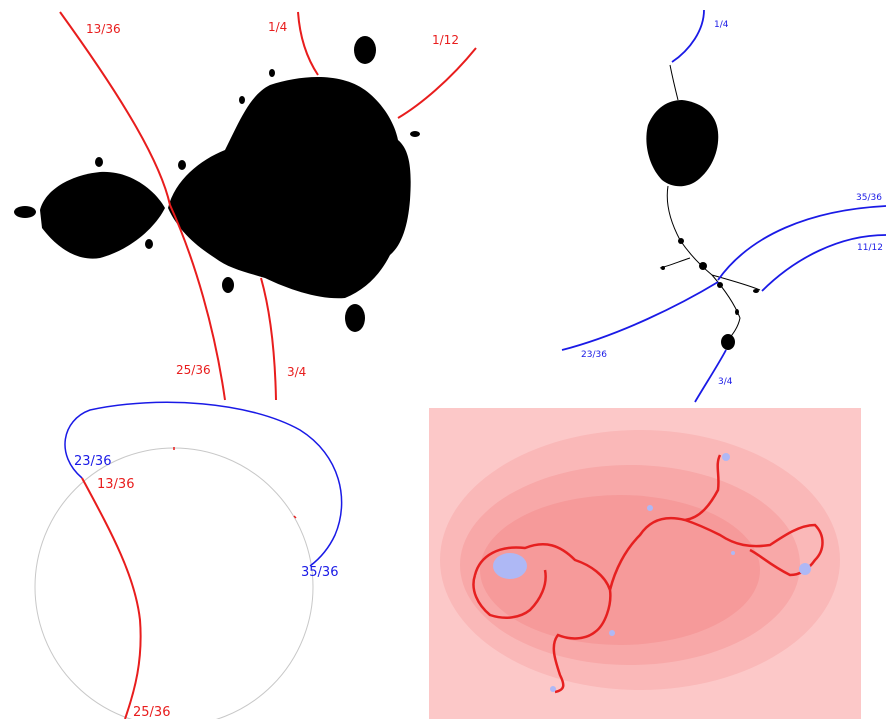 Image resolution: width=886 pixels, height=719 pixels. What do you see at coordinates (445, 40) in the screenshot?
I see `label-1-12: 1/12` at bounding box center [445, 40].